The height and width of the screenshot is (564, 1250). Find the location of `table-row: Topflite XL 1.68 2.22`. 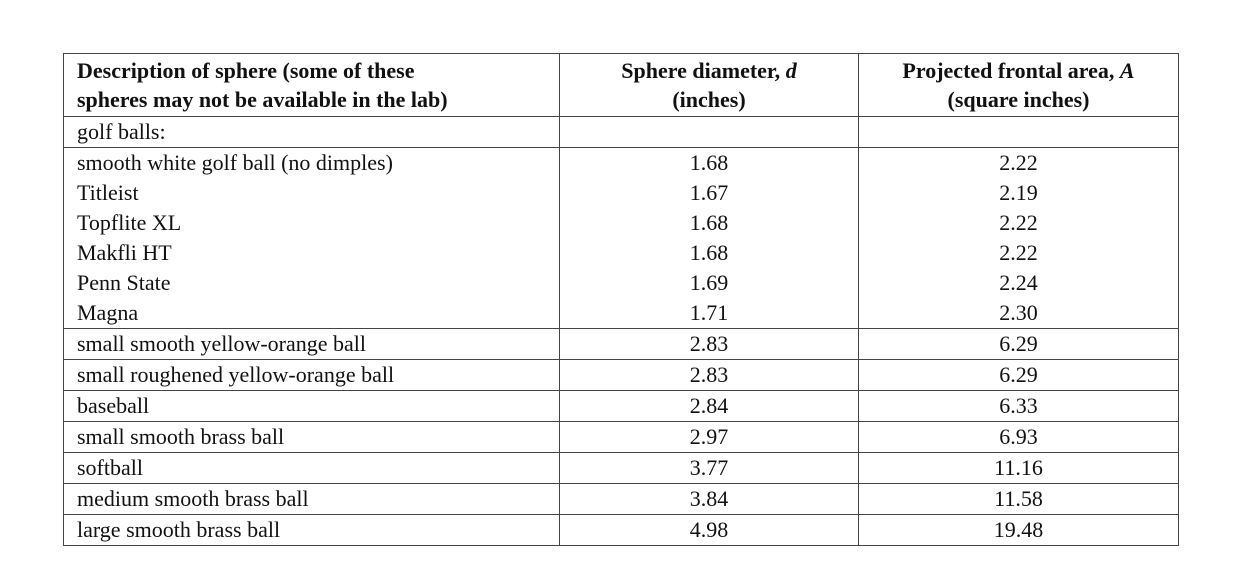

table-row: Topflite XL 1.68 2.22 is located at coordinates (621, 223).